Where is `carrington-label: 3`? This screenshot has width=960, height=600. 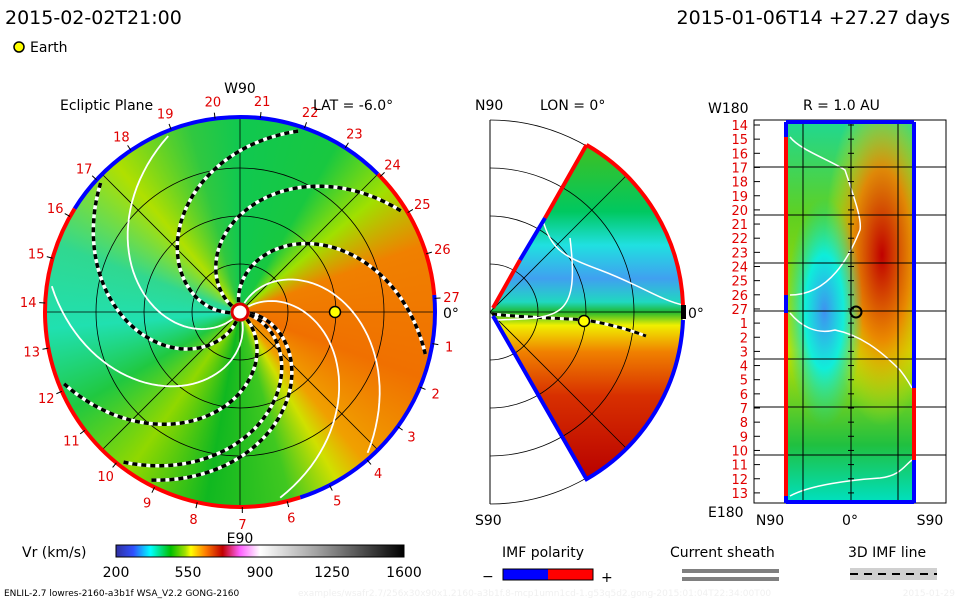 carrington-label: 3 is located at coordinates (411, 438).